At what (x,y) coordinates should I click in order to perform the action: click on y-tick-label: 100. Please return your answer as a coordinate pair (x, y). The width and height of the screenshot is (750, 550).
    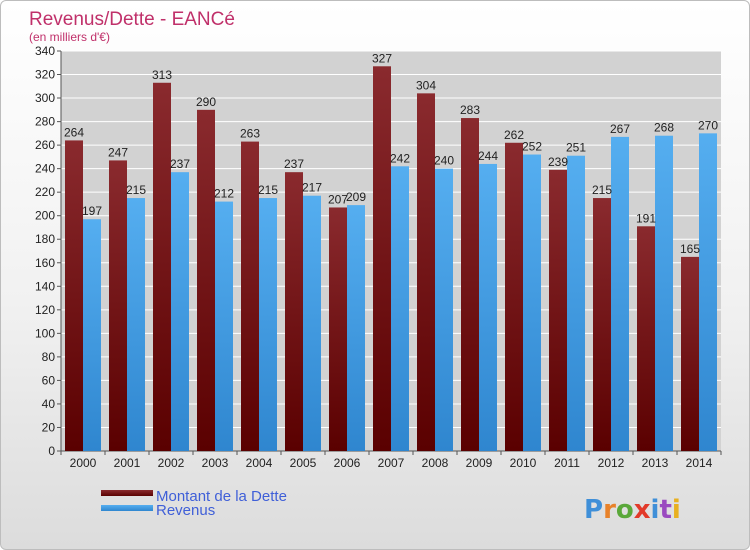
    Looking at the image, I should click on (45, 333).